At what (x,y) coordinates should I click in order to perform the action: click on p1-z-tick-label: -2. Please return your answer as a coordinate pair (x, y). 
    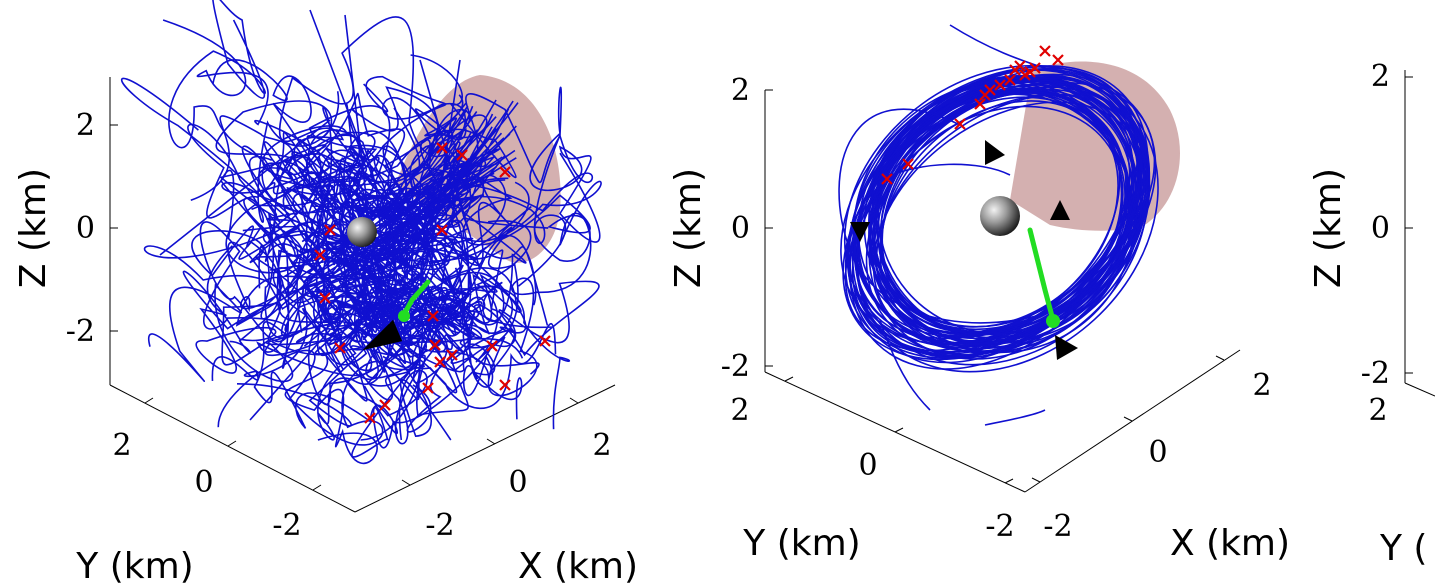
    Looking at the image, I should click on (80, 331).